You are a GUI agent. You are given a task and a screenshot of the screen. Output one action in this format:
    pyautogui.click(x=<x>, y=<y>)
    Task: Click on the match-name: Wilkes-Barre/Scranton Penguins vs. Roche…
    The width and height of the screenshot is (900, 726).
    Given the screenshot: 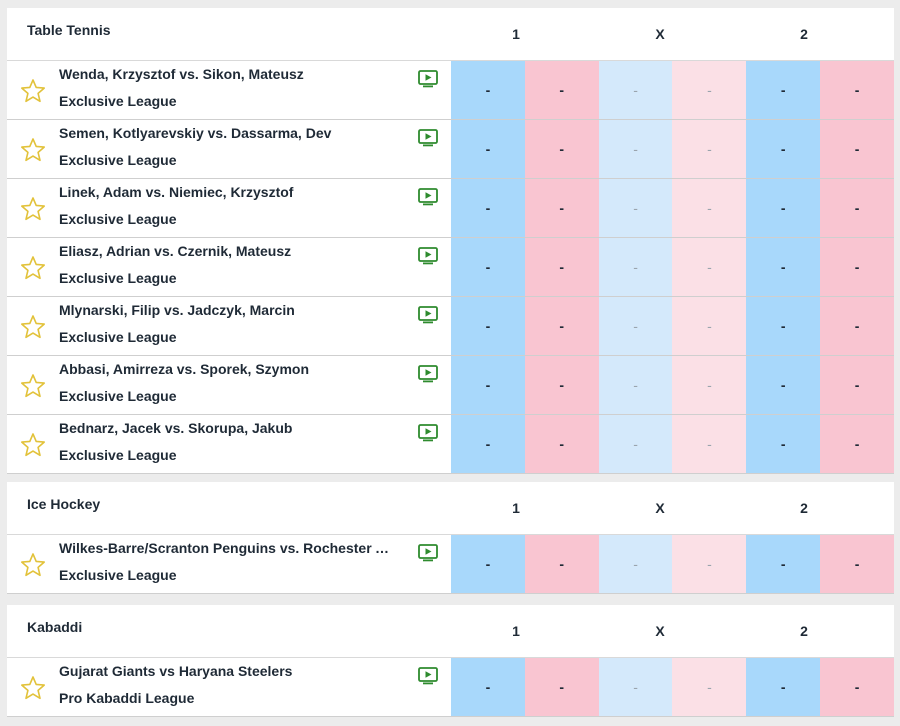 What is the action you would take?
    pyautogui.click(x=229, y=548)
    